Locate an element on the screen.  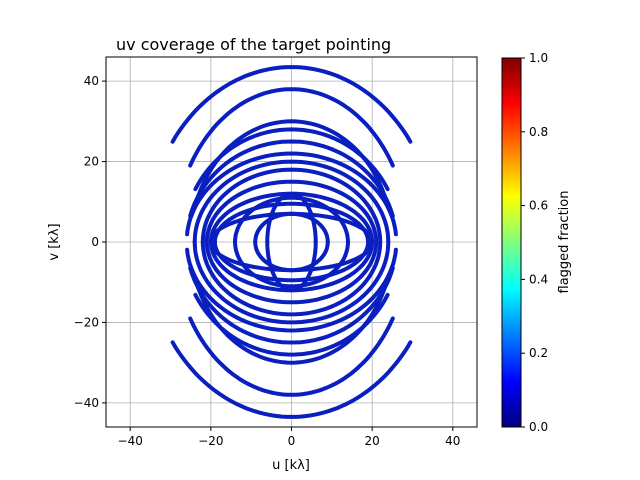
colorbar-tick-label: 0.8 is located at coordinates (538, 132).